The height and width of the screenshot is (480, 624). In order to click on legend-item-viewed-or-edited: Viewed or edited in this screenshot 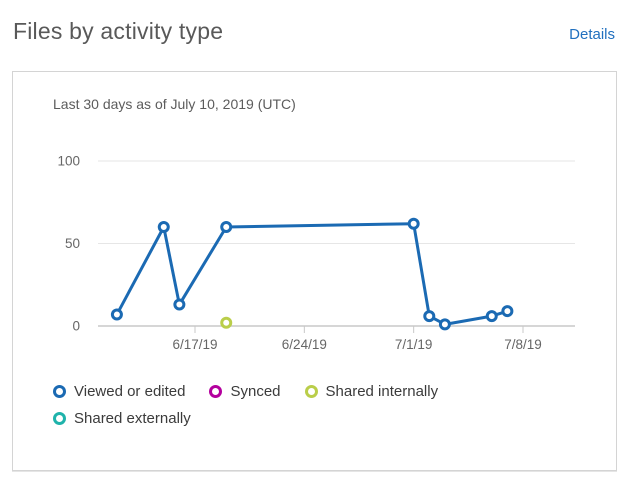, I will do `click(119, 391)`.